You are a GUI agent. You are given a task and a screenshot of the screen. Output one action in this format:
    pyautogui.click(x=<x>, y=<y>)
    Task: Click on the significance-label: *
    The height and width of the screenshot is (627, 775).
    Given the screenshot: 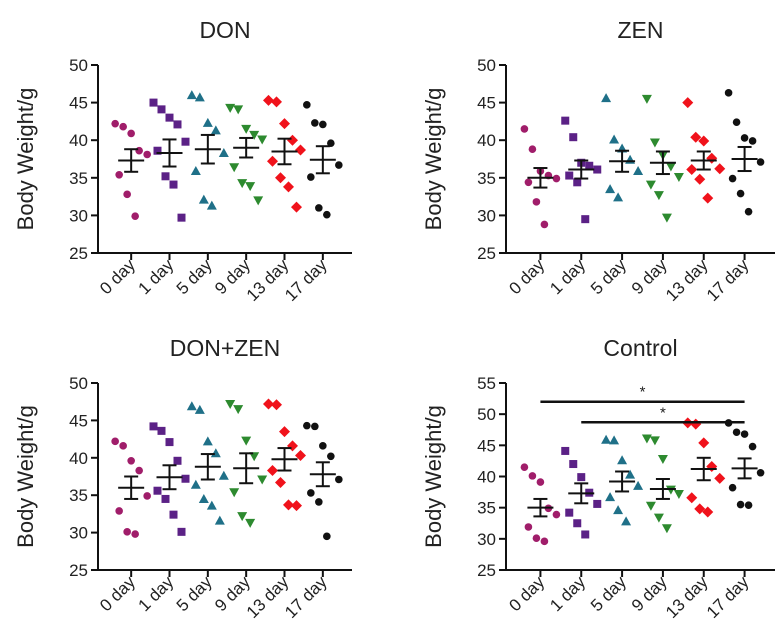 What is the action you would take?
    pyautogui.click(x=643, y=392)
    